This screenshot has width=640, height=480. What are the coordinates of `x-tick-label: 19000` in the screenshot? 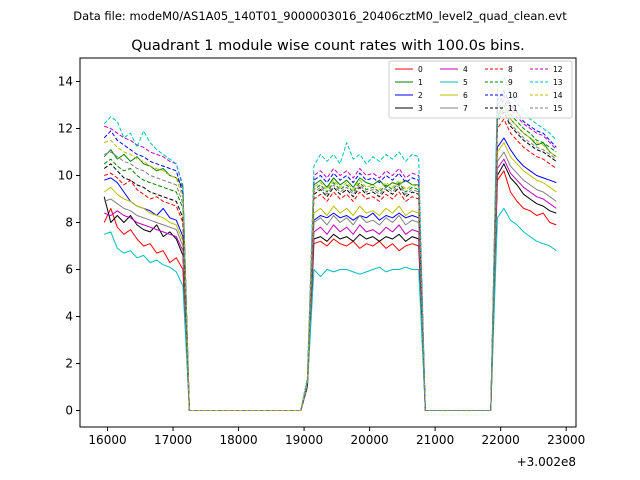 It's located at (304, 440).